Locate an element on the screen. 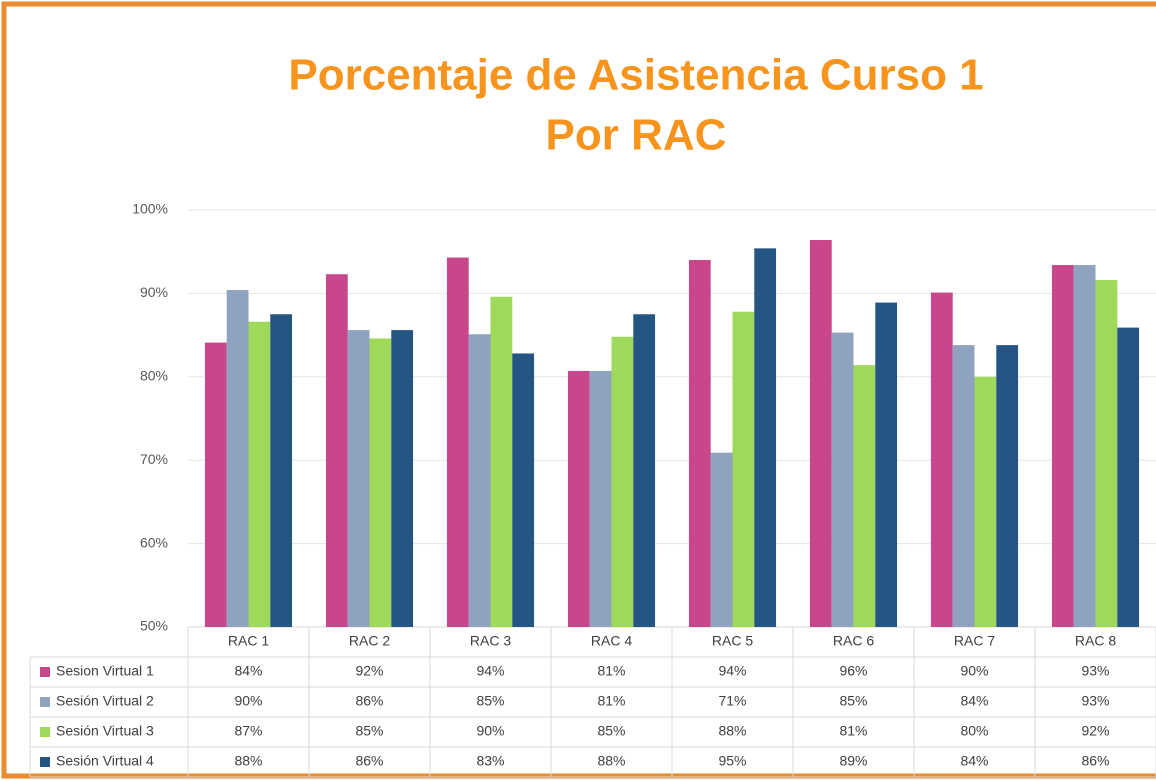 Image resolution: width=1156 pixels, height=781 pixels. legend-label: Sesión Virtual 3 is located at coordinates (105, 731).